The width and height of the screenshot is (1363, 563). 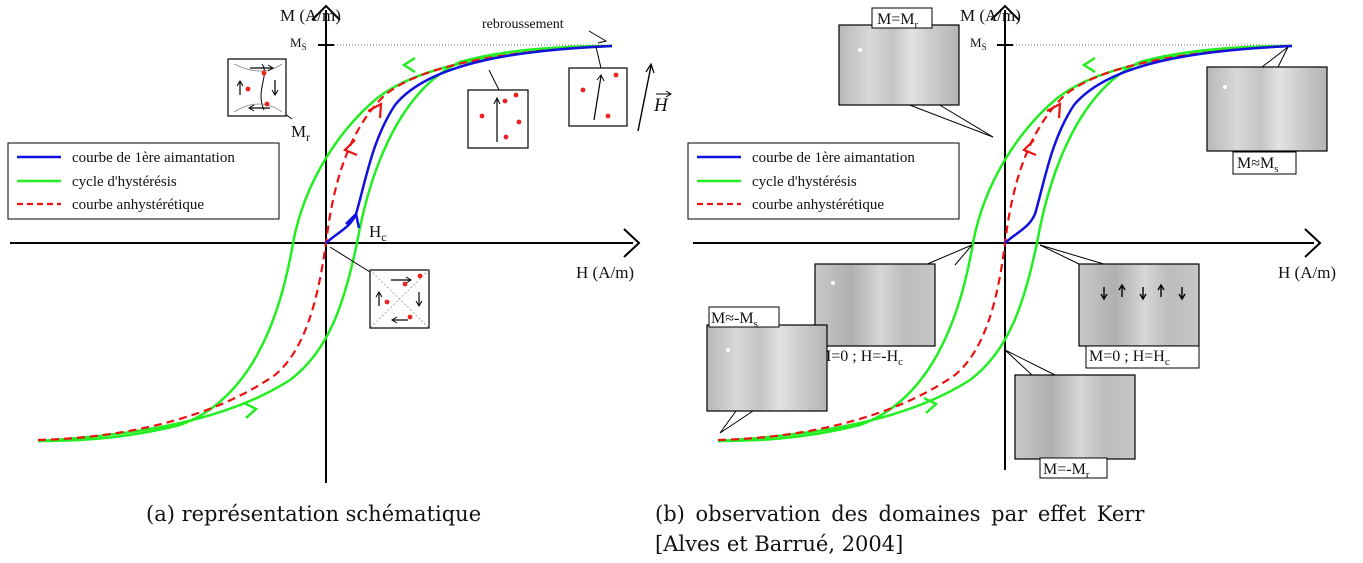 I want to click on right-caption-line2: [Alves et Barrué, 2004], so click(x=779, y=544).